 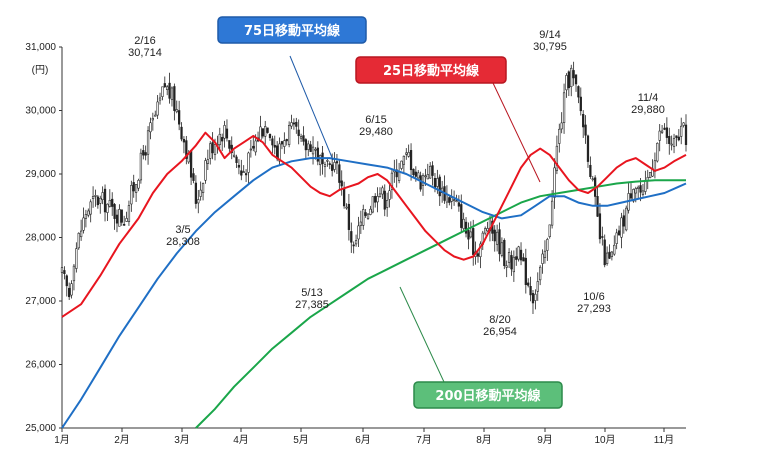 What do you see at coordinates (183, 242) in the screenshot?
I see `annotation-value: 28,308` at bounding box center [183, 242].